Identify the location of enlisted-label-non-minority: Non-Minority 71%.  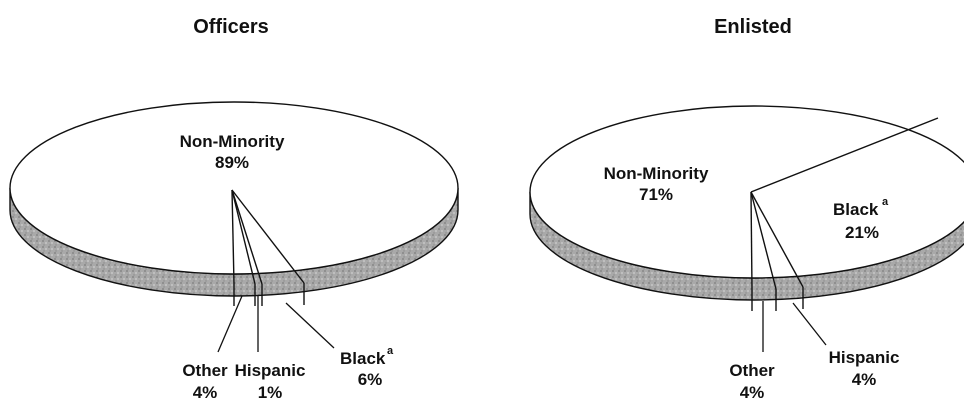
(656, 184).